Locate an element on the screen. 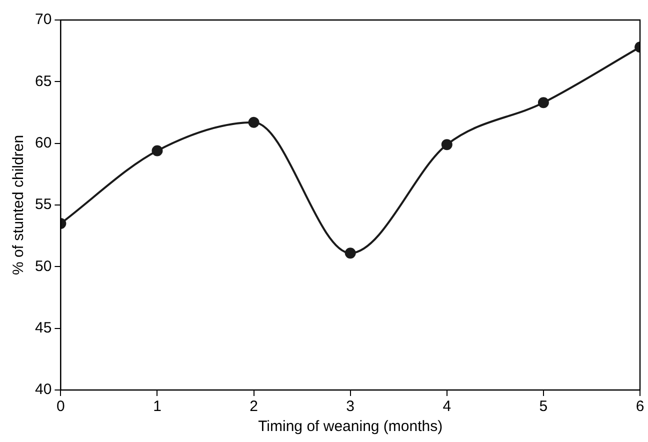 The width and height of the screenshot is (648, 442). y-axis-title: % of stunted children is located at coordinates (19, 205).